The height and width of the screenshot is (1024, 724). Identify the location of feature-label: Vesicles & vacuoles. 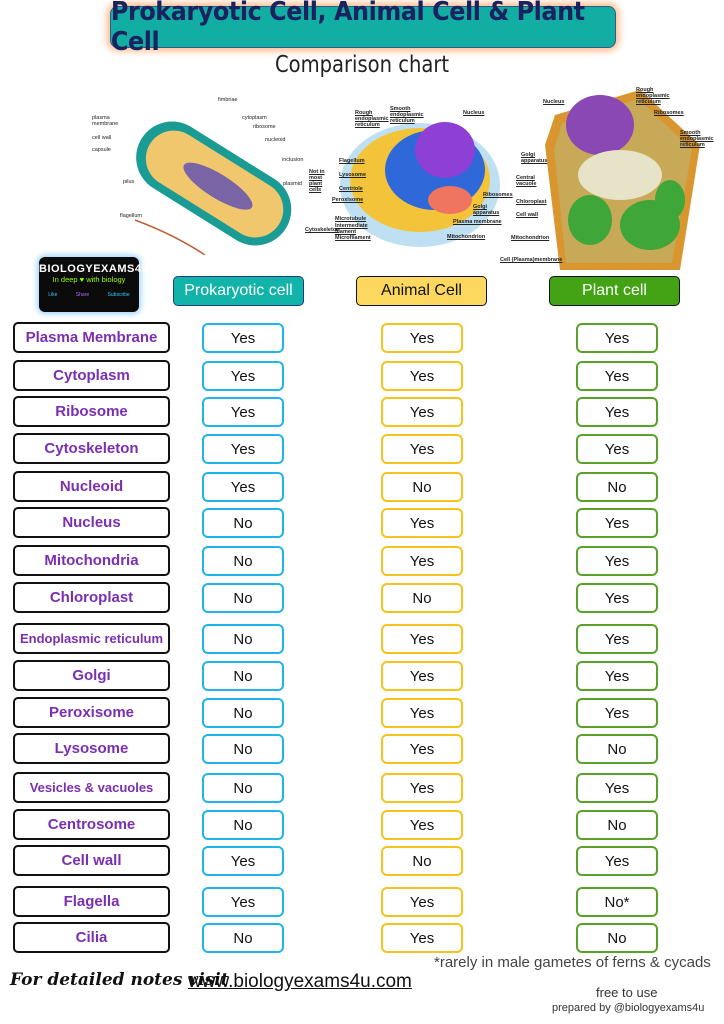
(91, 787).